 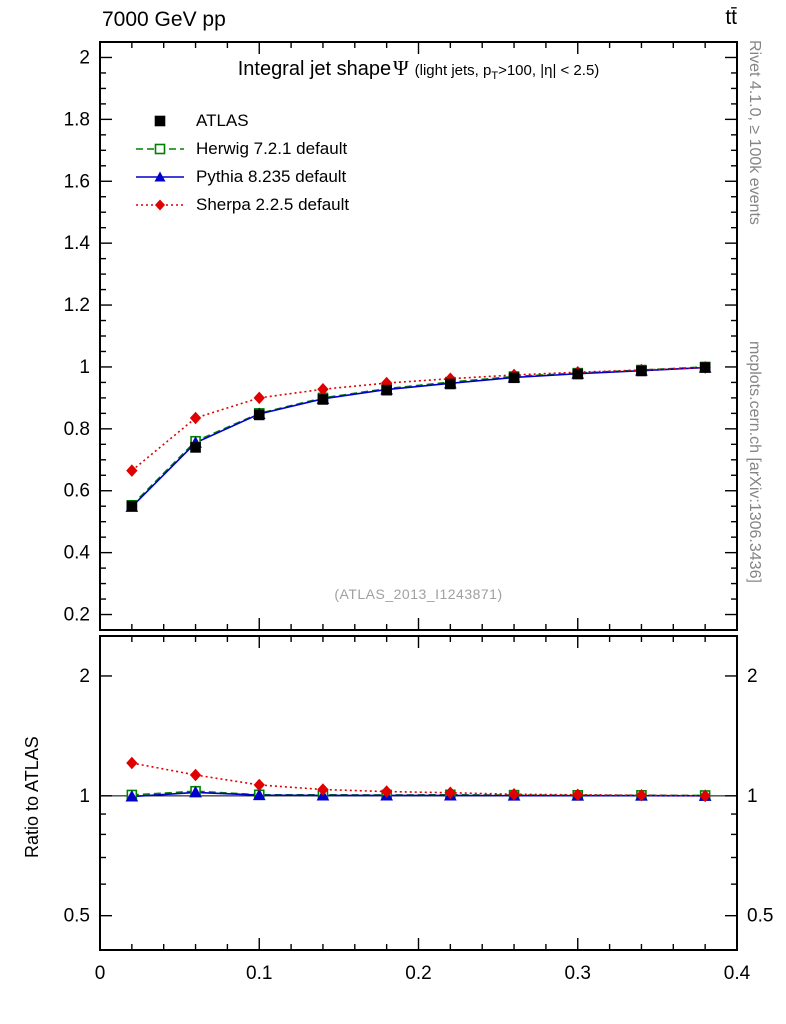 What do you see at coordinates (77, 615) in the screenshot?
I see `main-y-tick-label: 0.2` at bounding box center [77, 615].